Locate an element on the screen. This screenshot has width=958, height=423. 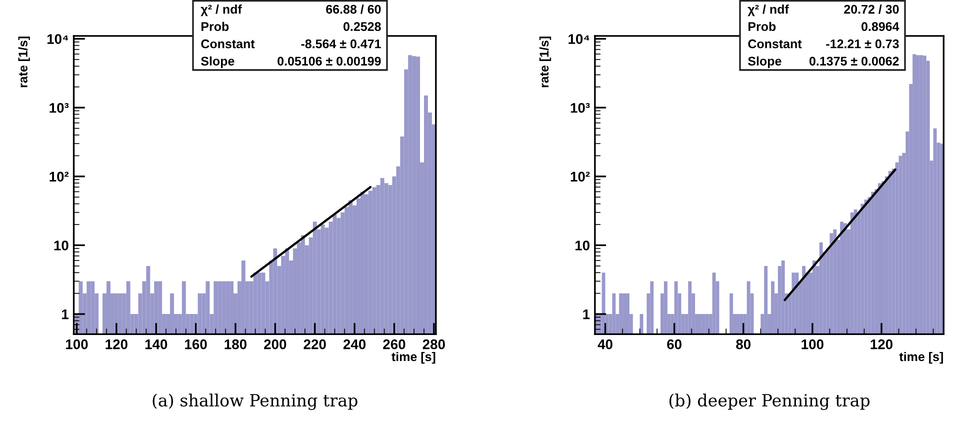
text: 0.8964 is located at coordinates (881, 26).